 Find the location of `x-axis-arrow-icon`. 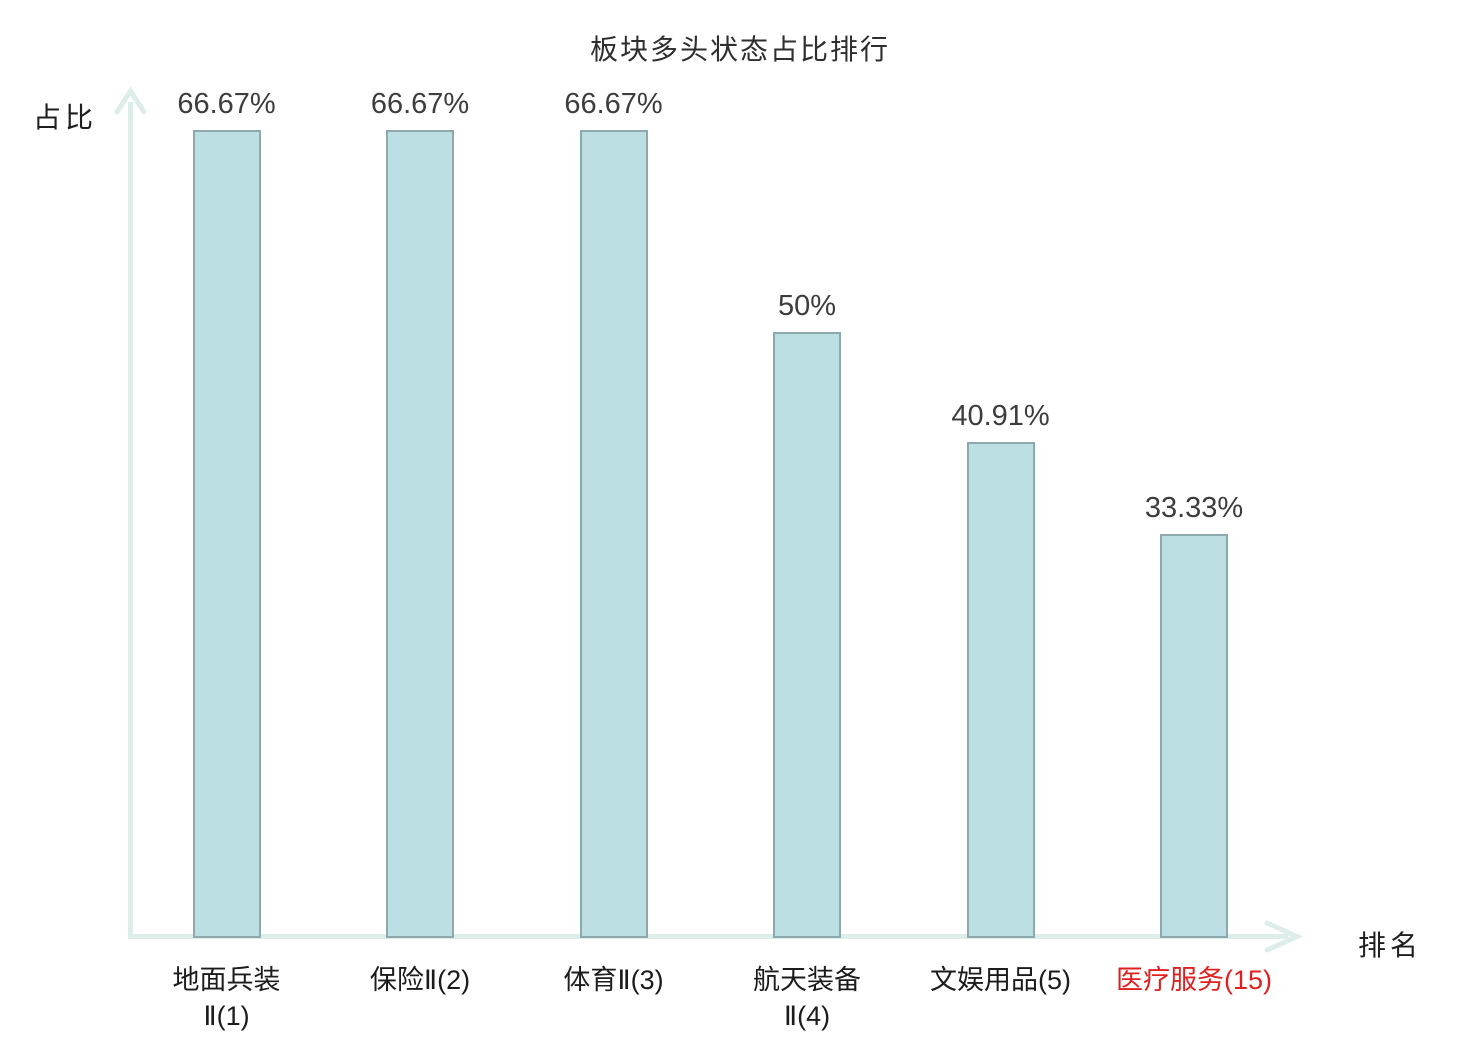

x-axis-arrow-icon is located at coordinates (1284, 936).